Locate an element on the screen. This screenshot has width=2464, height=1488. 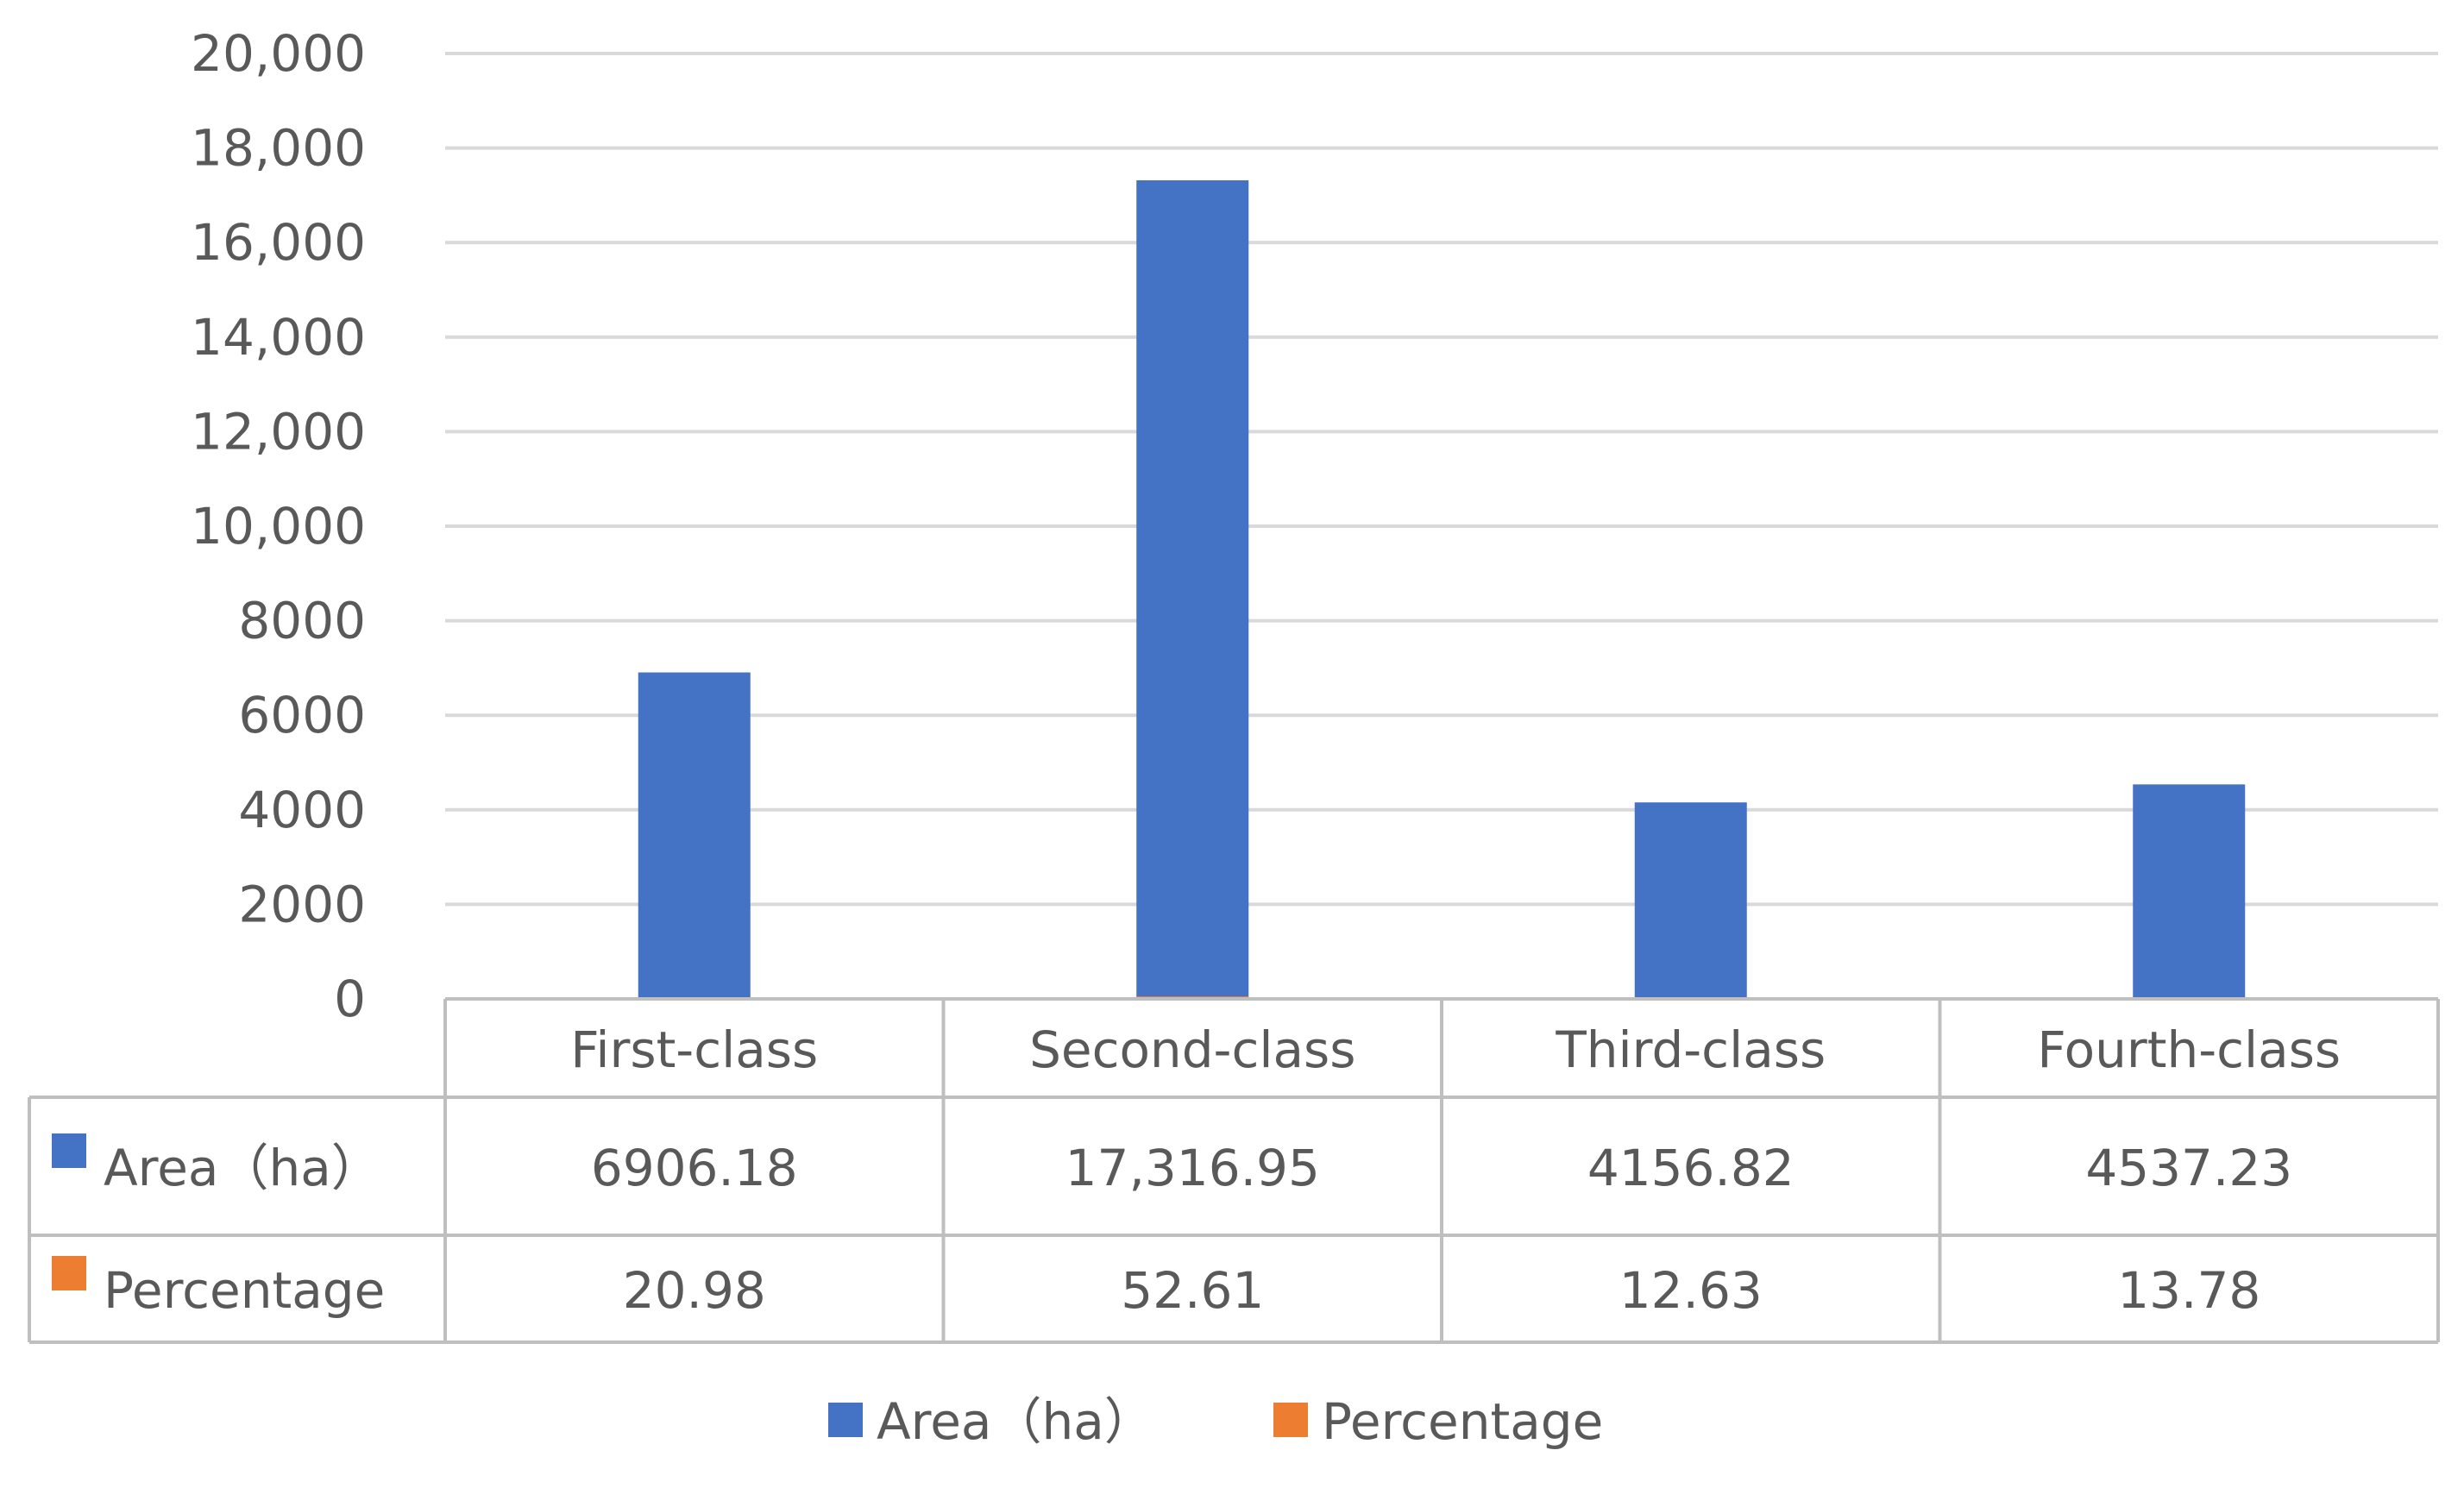
table-cell-value: 20.98 is located at coordinates (694, 1290).